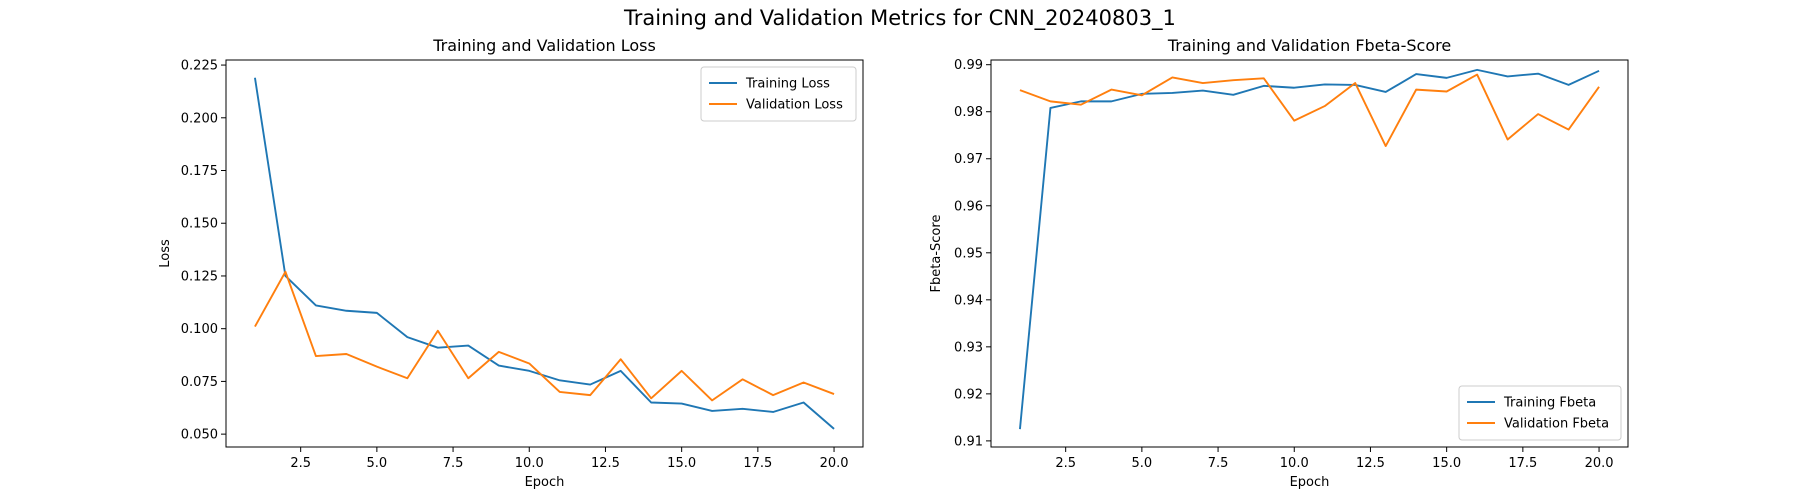 Image resolution: width=1800 pixels, height=500 pixels. Describe the element at coordinates (1556, 424) in the screenshot. I see `legend-label: Validation Fbeta` at that location.